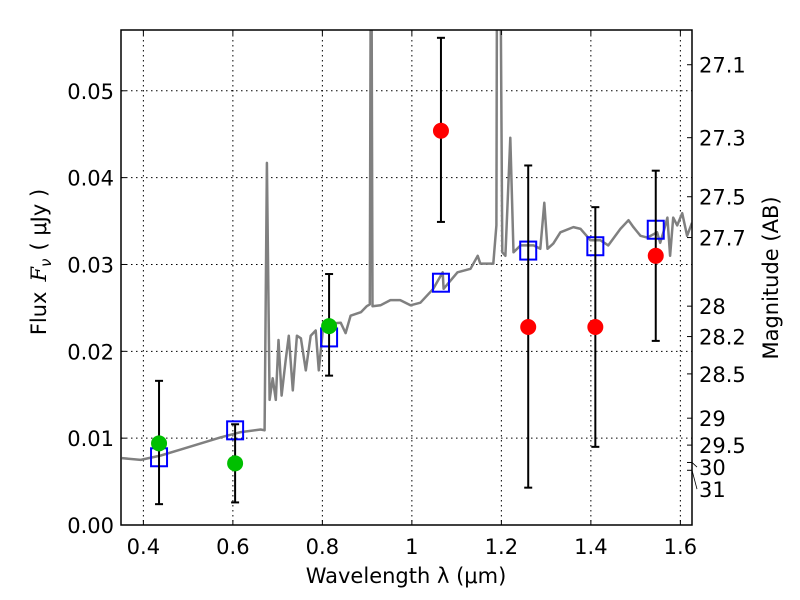 This screenshot has height=600, width=800. What do you see at coordinates (501, 547) in the screenshot?
I see `x-tick-label: 1.2` at bounding box center [501, 547].